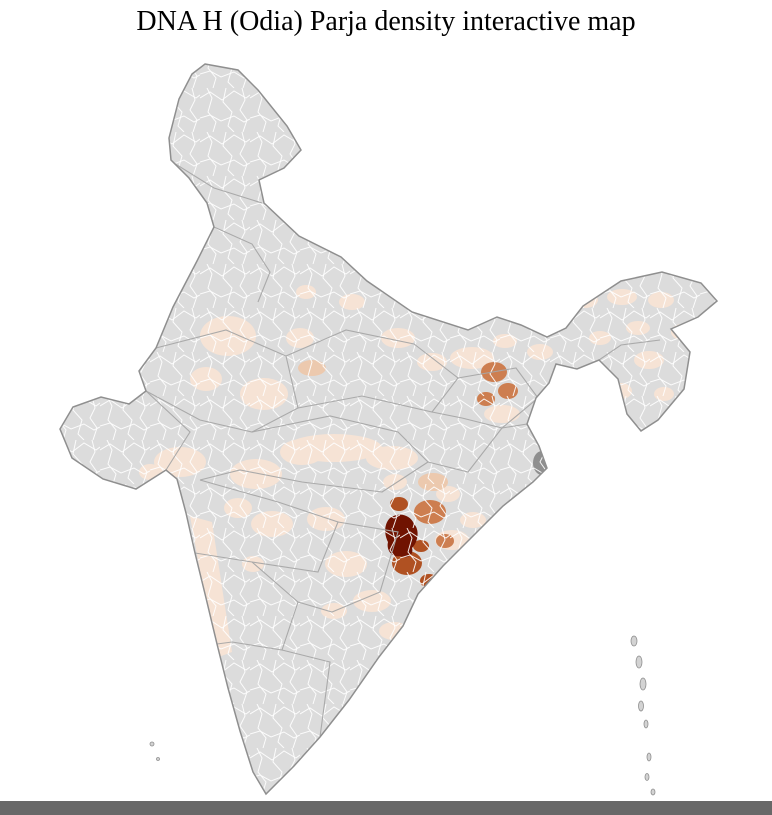 Image resolution: width=772 pixels, height=815 pixels. I want to click on bottom-scrollbar, so click(386, 808).